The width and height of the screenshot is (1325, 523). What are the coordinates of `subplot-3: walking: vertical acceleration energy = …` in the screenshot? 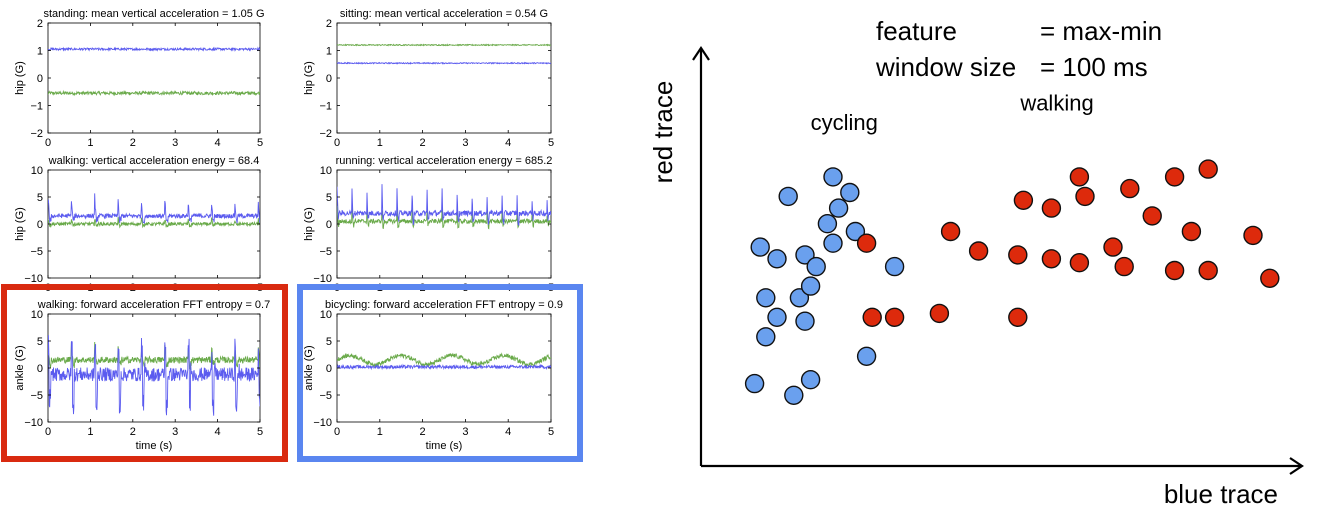 It's located at (138, 224).